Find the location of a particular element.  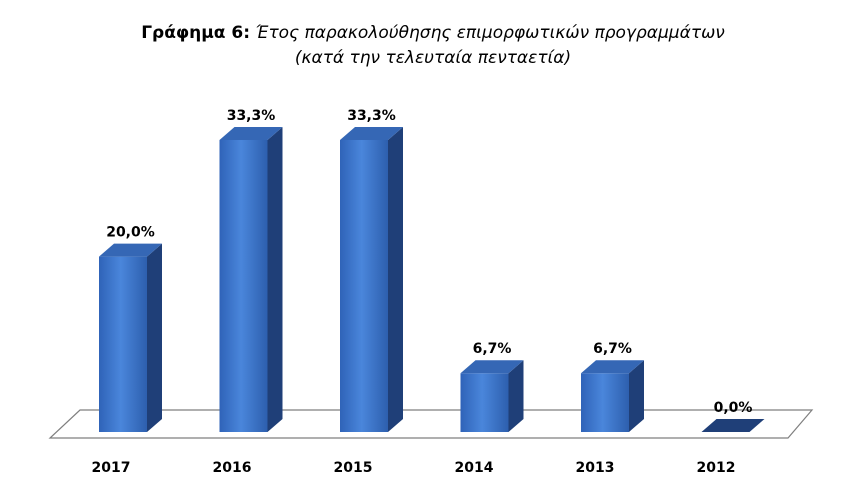

category-label: 2013 is located at coordinates (595, 468).